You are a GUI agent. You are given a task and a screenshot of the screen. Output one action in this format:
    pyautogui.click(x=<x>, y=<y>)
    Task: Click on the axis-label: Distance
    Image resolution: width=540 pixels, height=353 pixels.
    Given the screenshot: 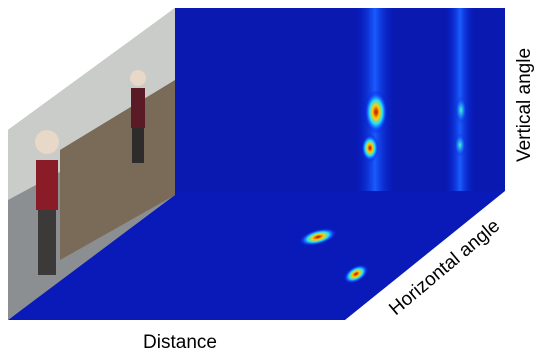 What is the action you would take?
    pyautogui.click(x=180, y=342)
    